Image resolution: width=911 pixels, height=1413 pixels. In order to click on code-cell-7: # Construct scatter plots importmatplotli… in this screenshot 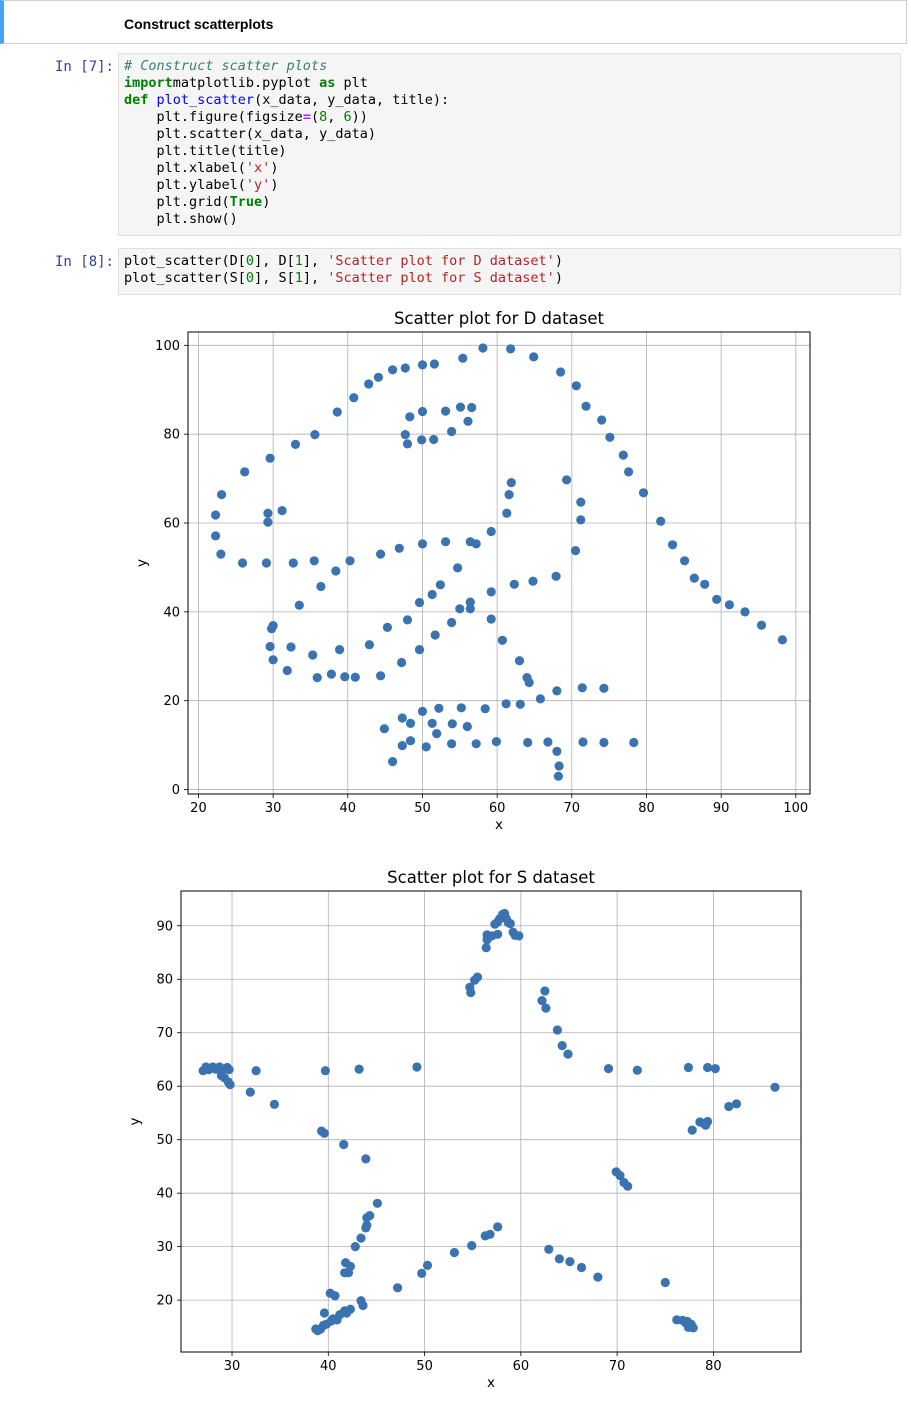, I will do `click(509, 144)`.